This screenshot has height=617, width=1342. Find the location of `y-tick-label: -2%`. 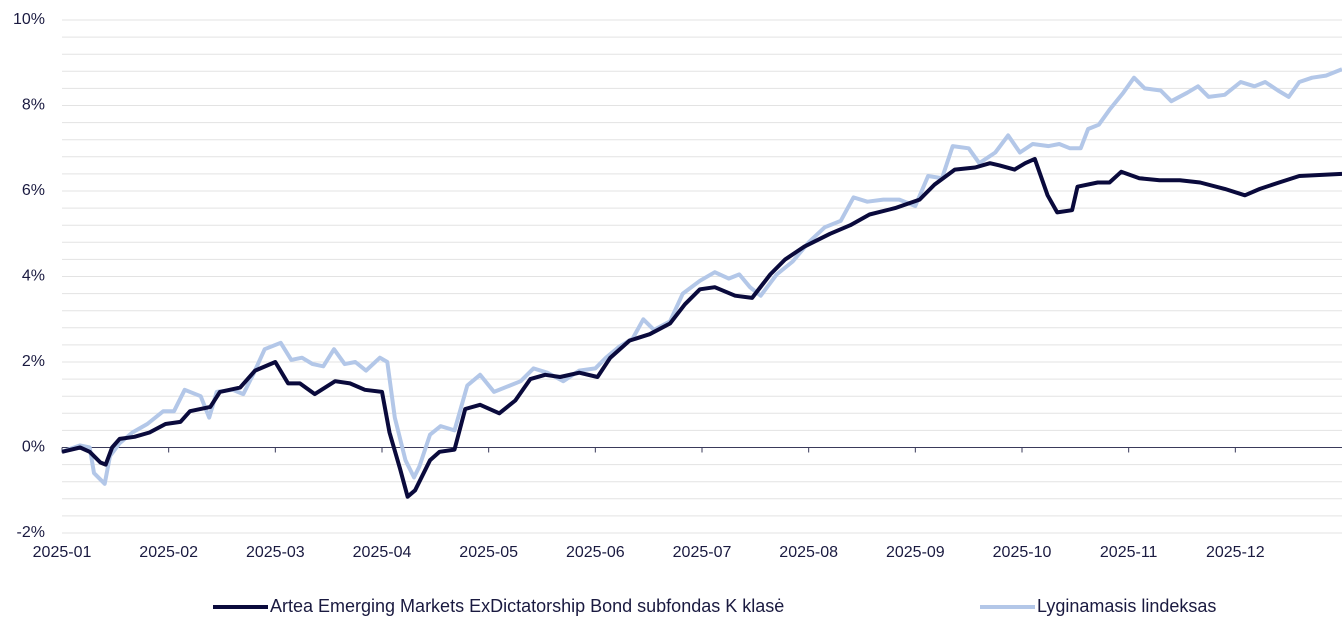

y-tick-label: -2% is located at coordinates (31, 532).